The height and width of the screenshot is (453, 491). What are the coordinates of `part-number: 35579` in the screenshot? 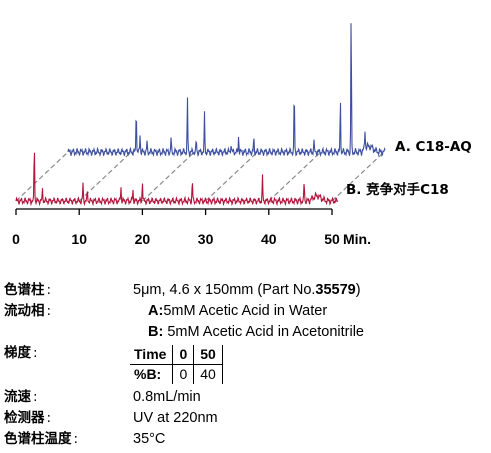 It's located at (335, 290).